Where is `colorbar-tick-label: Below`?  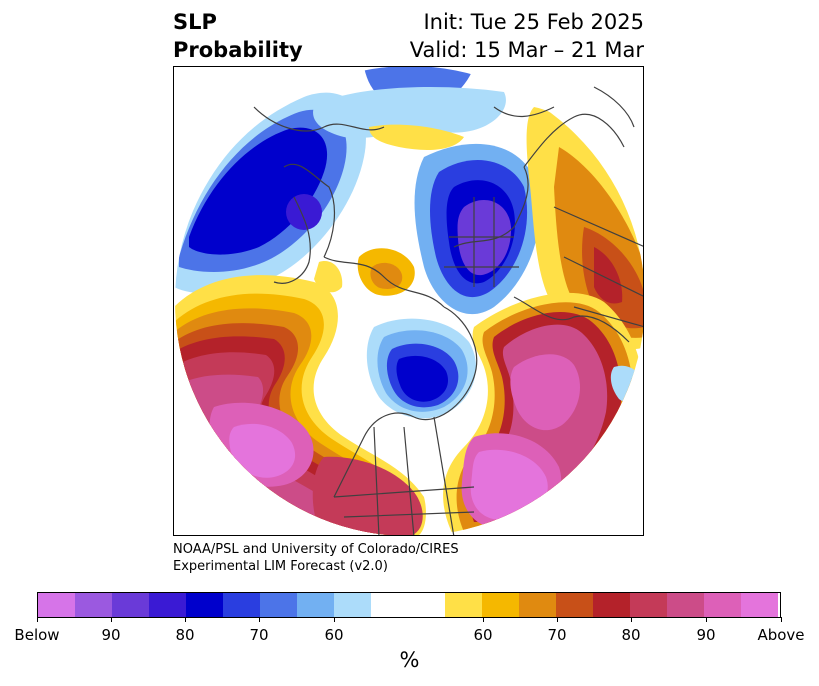
colorbar-tick-label: Below is located at coordinates (37, 635).